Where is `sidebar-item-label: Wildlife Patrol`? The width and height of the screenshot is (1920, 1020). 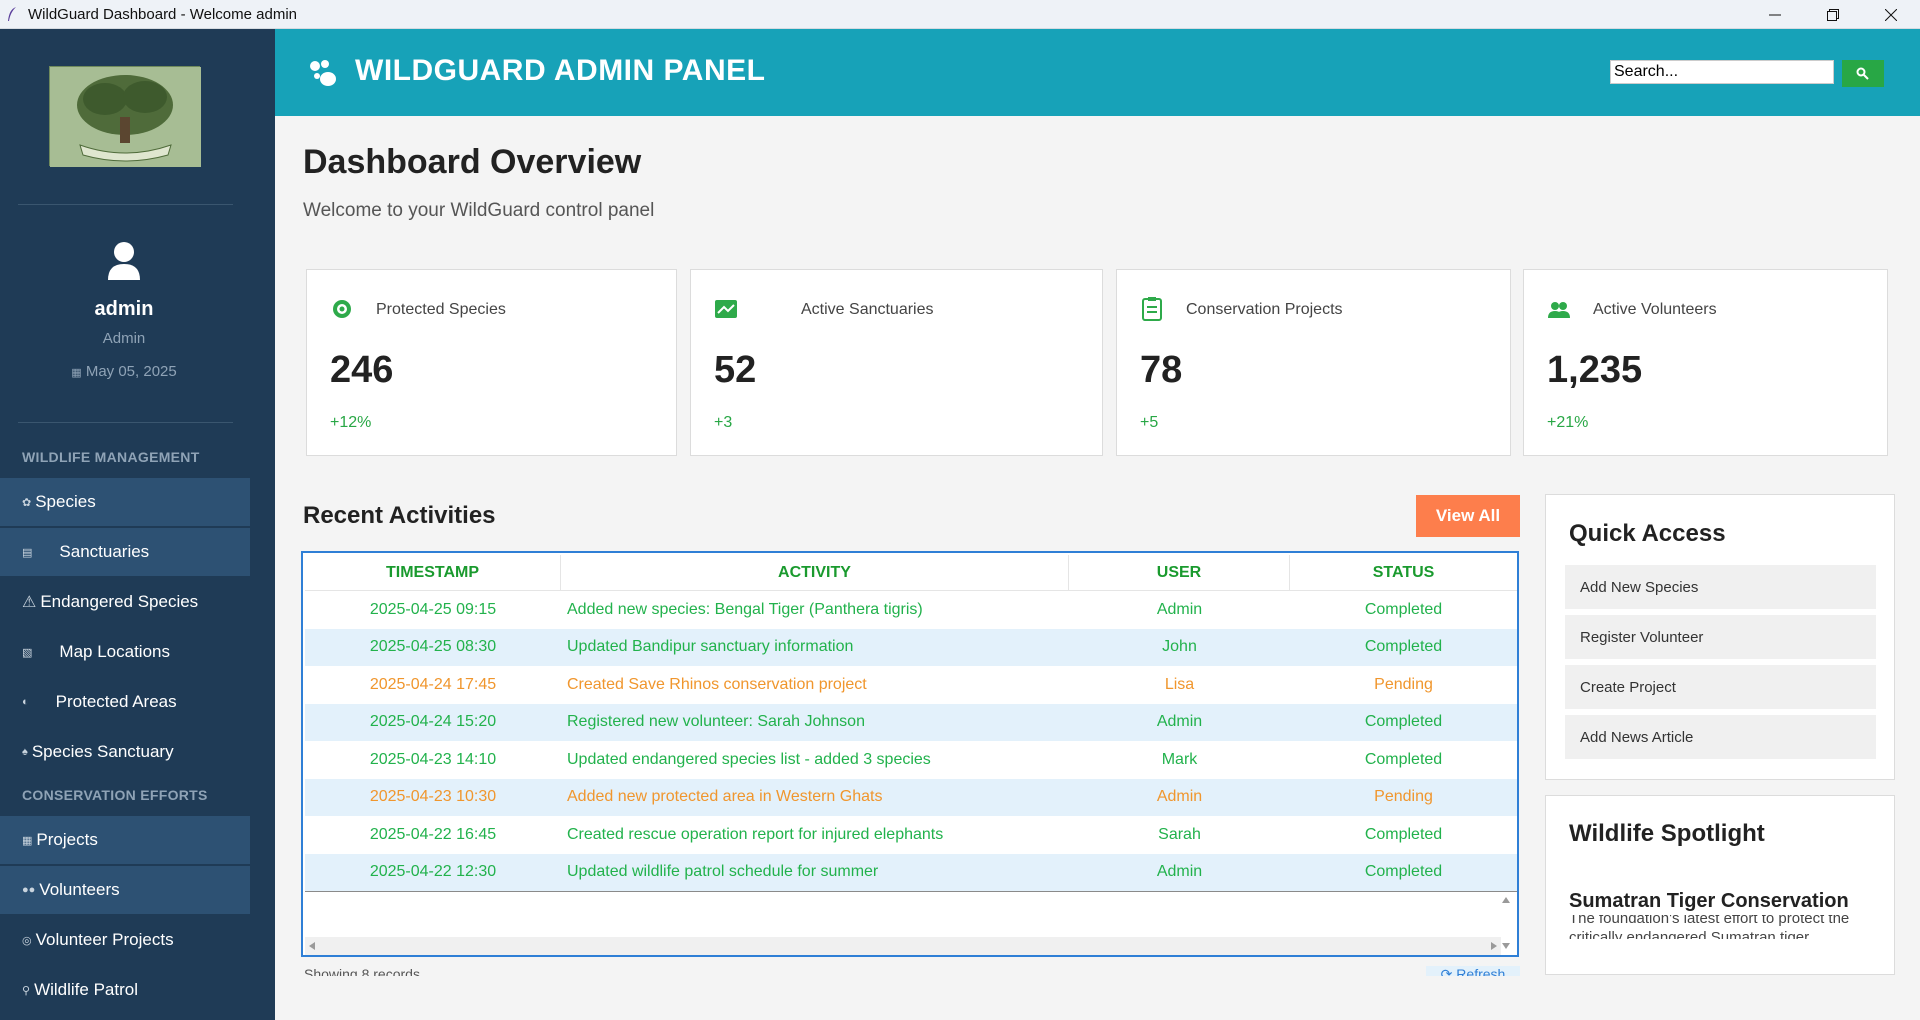 sidebar-item-label: Wildlife Patrol is located at coordinates (86, 989).